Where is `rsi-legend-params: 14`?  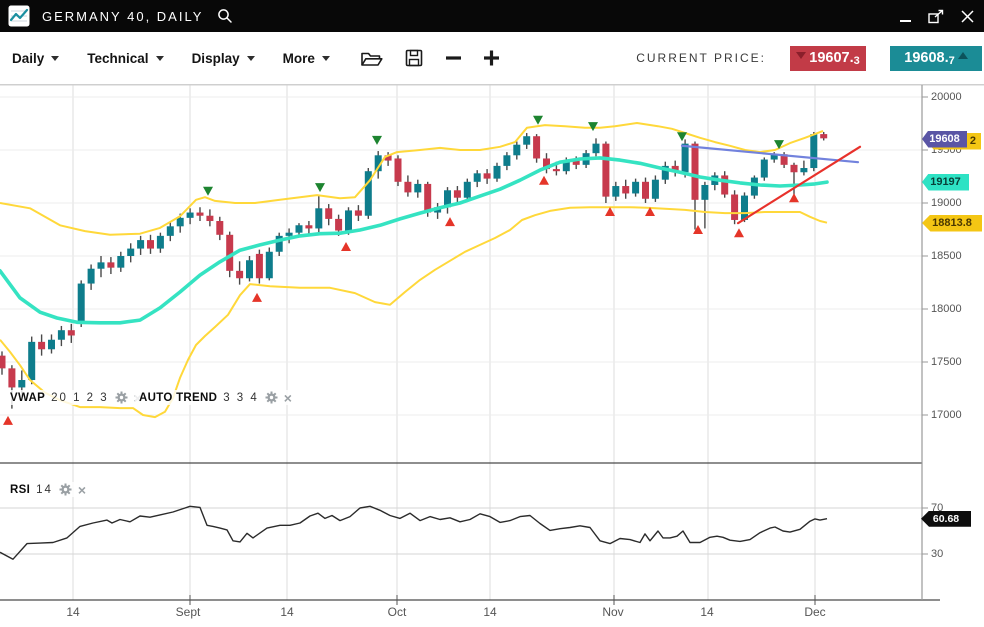 rsi-legend-params: 14 is located at coordinates (44, 489).